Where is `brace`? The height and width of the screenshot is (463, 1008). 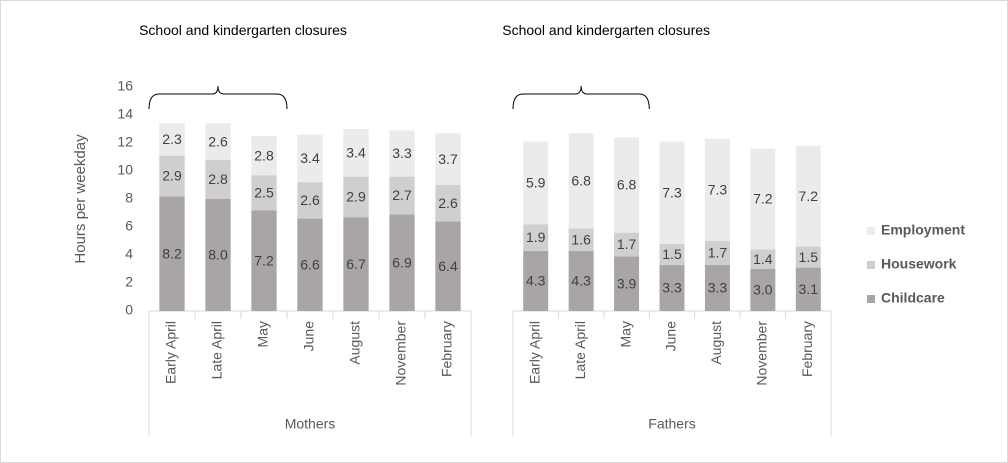 brace is located at coordinates (581, 97).